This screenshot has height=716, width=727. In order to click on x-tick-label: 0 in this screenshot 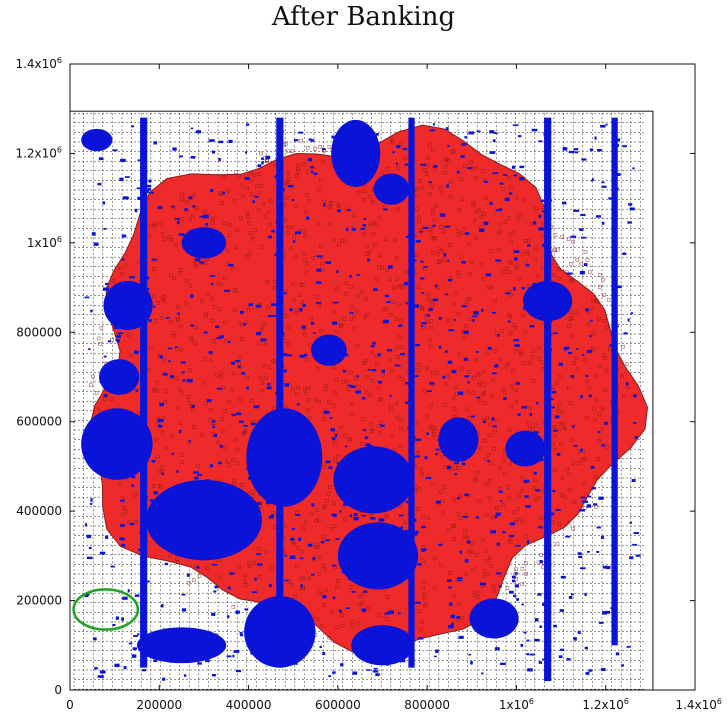, I will do `click(70, 705)`.